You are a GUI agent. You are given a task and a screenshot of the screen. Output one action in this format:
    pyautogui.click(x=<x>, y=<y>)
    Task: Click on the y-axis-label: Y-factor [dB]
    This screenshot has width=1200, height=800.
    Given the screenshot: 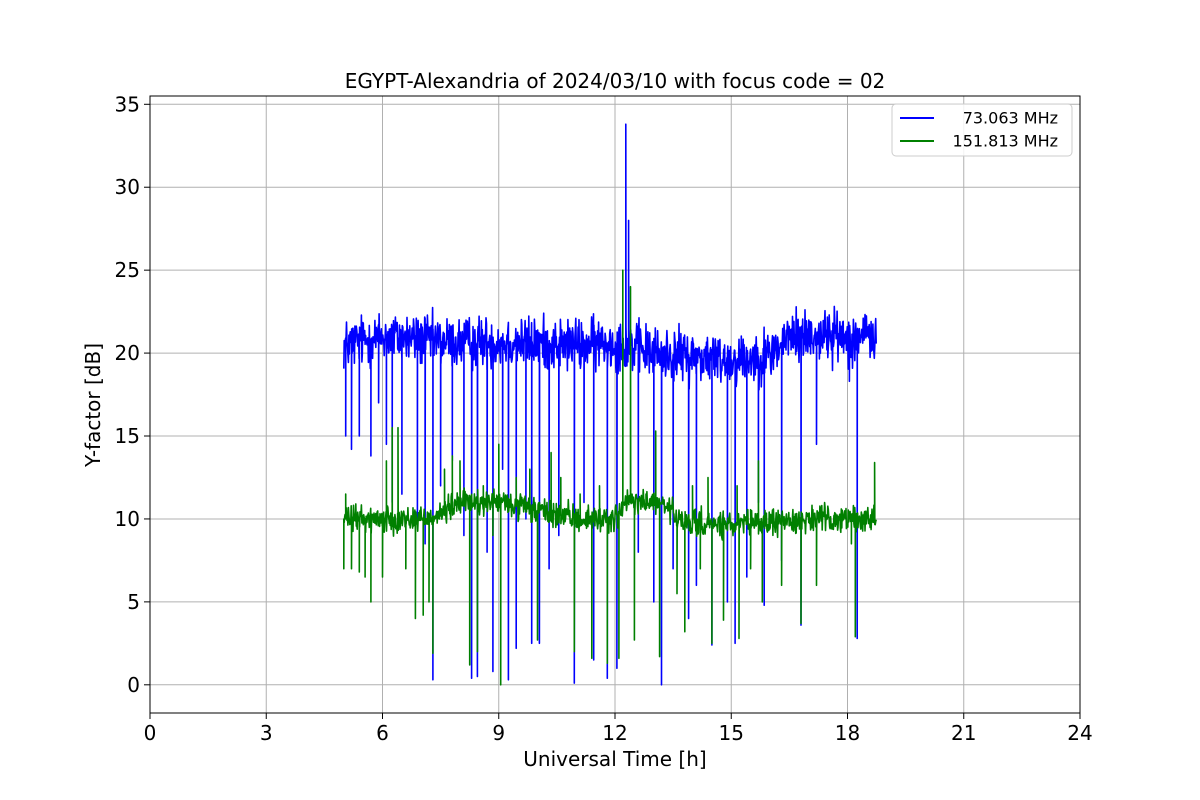 What is the action you would take?
    pyautogui.click(x=93, y=405)
    